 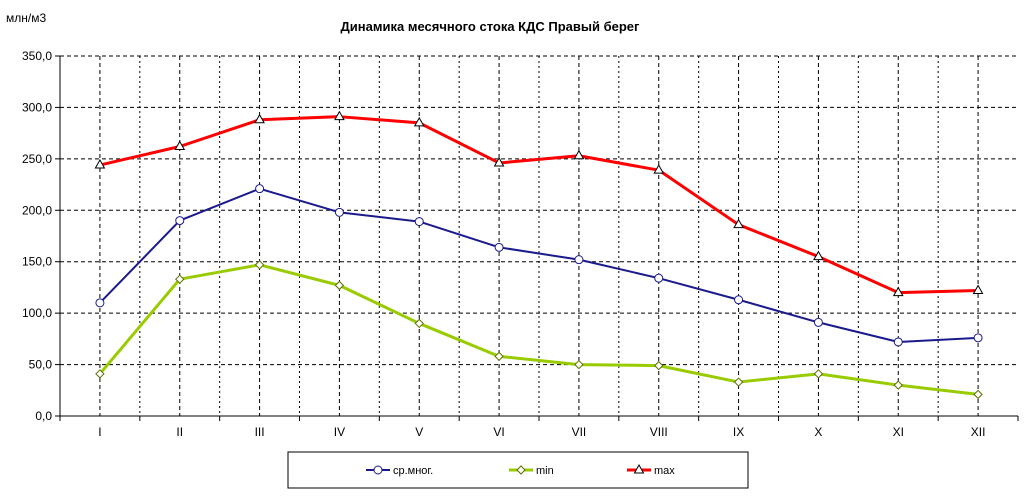 What do you see at coordinates (738, 432) in the screenshot?
I see `x-tick-label: IX` at bounding box center [738, 432].